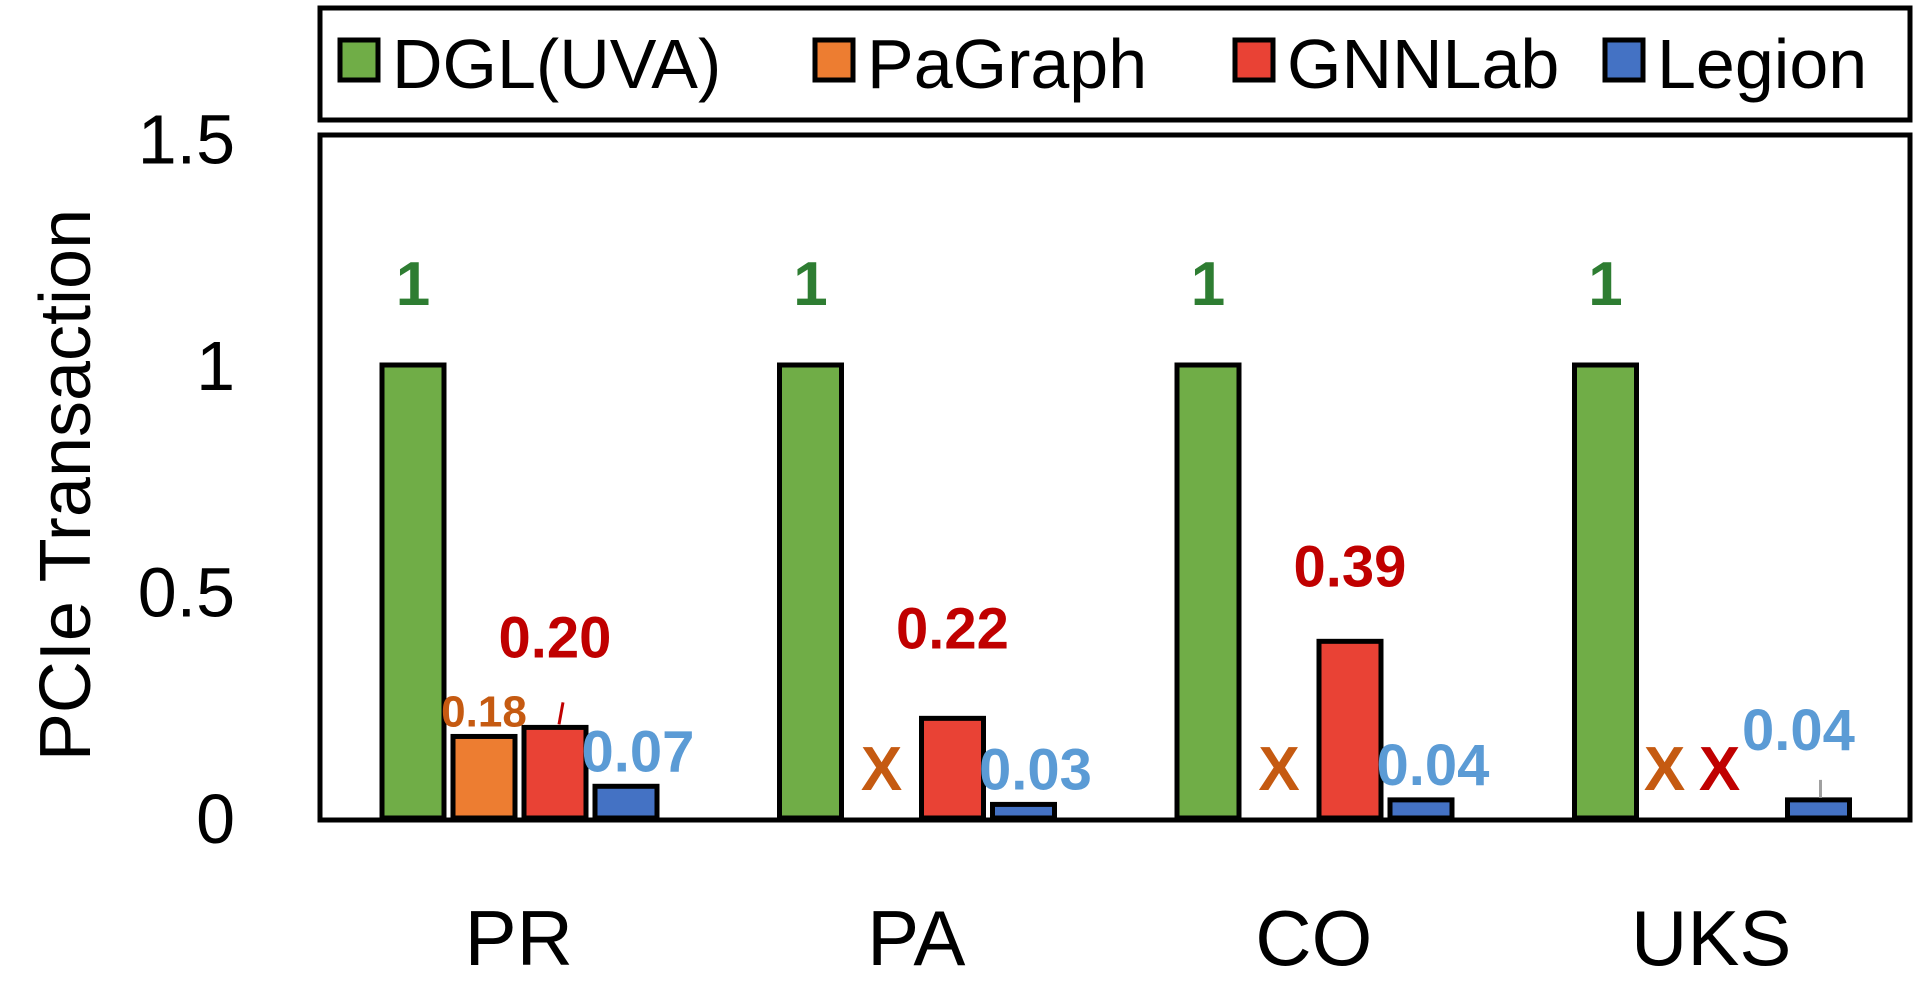  What do you see at coordinates (1007, 64) in the screenshot?
I see `legend-label: PaGraph` at bounding box center [1007, 64].